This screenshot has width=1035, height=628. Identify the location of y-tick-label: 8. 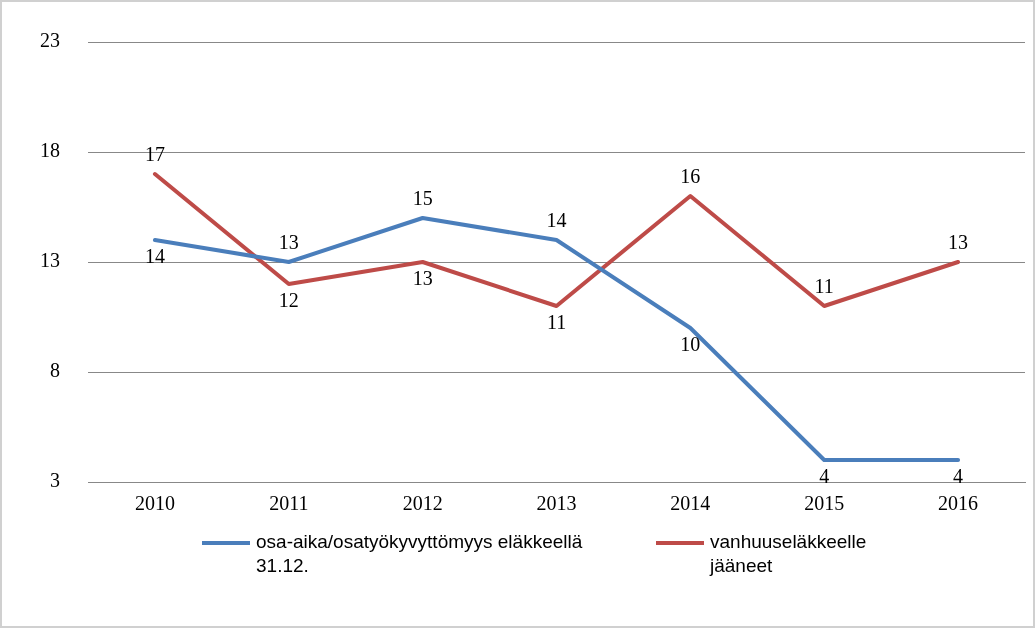
(55, 370).